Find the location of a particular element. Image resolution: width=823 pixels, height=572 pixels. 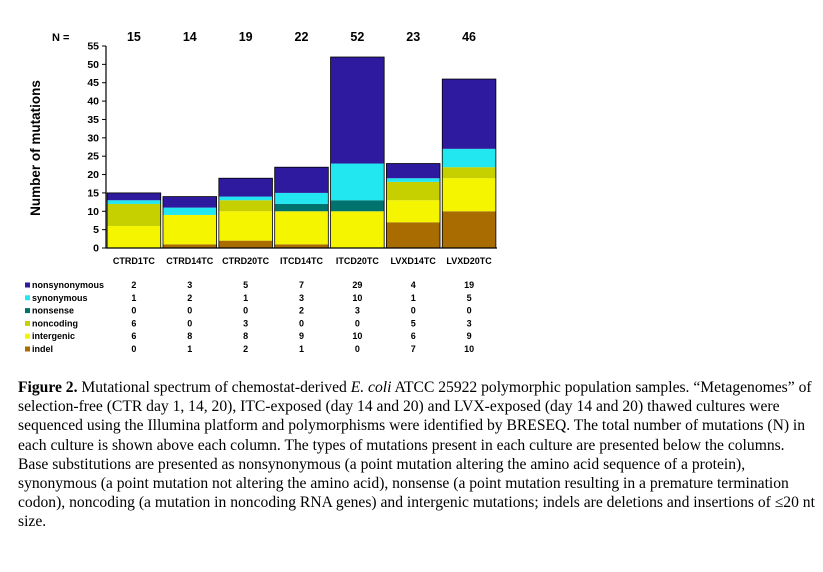

y-tick-label: 30 is located at coordinates (93, 138).